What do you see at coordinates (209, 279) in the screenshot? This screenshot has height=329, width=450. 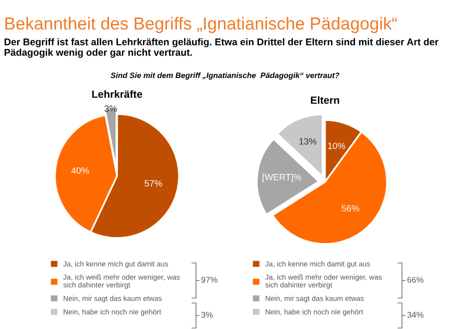 I see `text: 97%` at bounding box center [209, 279].